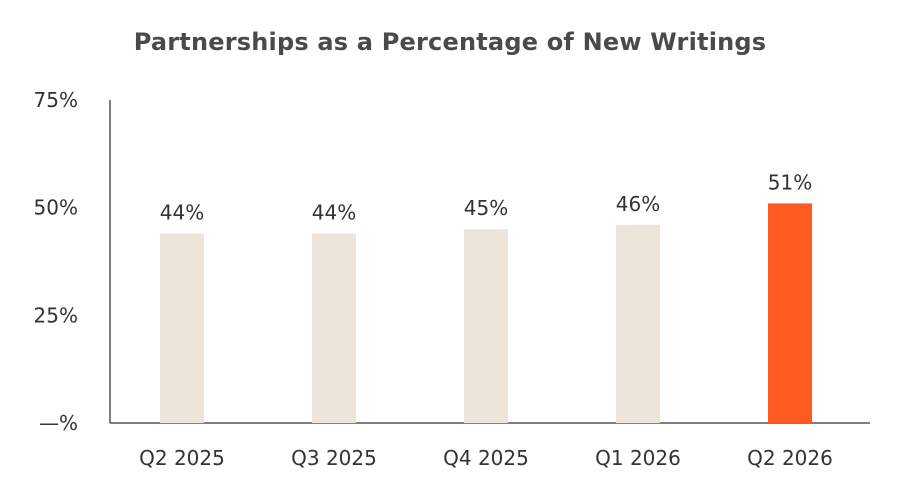  Describe the element at coordinates (334, 458) in the screenshot. I see `x-tick-label: Q3 2025` at that location.